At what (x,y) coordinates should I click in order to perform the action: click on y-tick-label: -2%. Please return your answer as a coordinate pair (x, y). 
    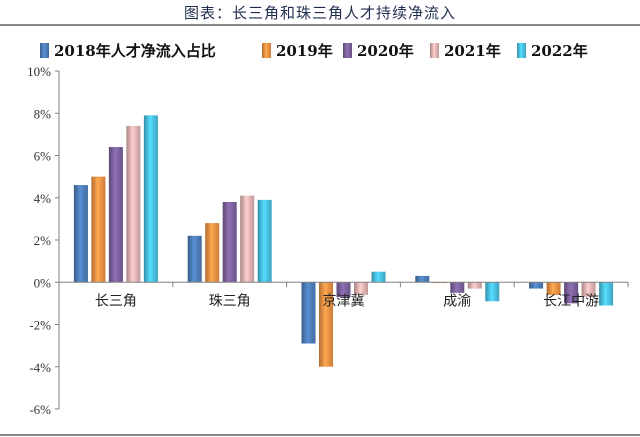
    Looking at the image, I should click on (40, 325).